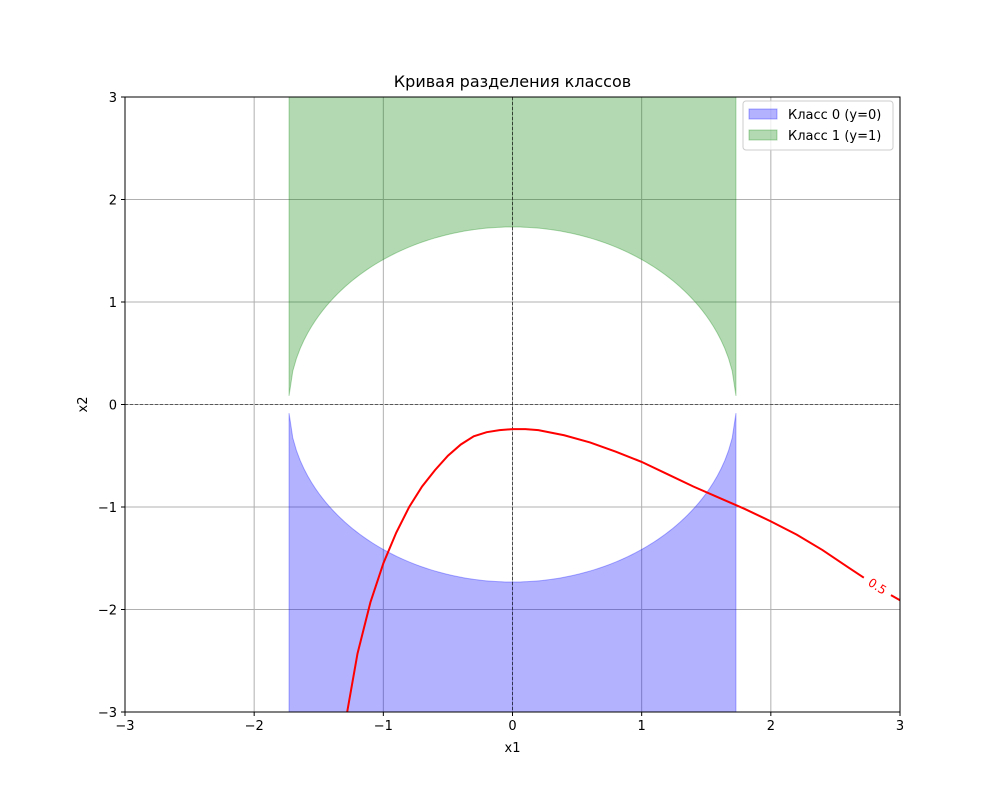 This screenshot has width=1000, height=800. I want to click on y-tick-label: −3, so click(107, 713).